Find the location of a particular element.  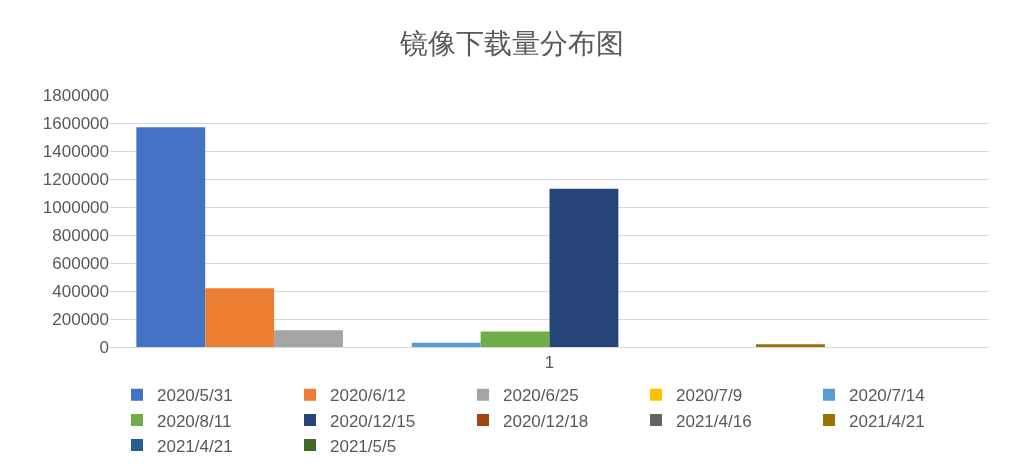

y-tick-label: 1400000 is located at coordinates (75, 151).